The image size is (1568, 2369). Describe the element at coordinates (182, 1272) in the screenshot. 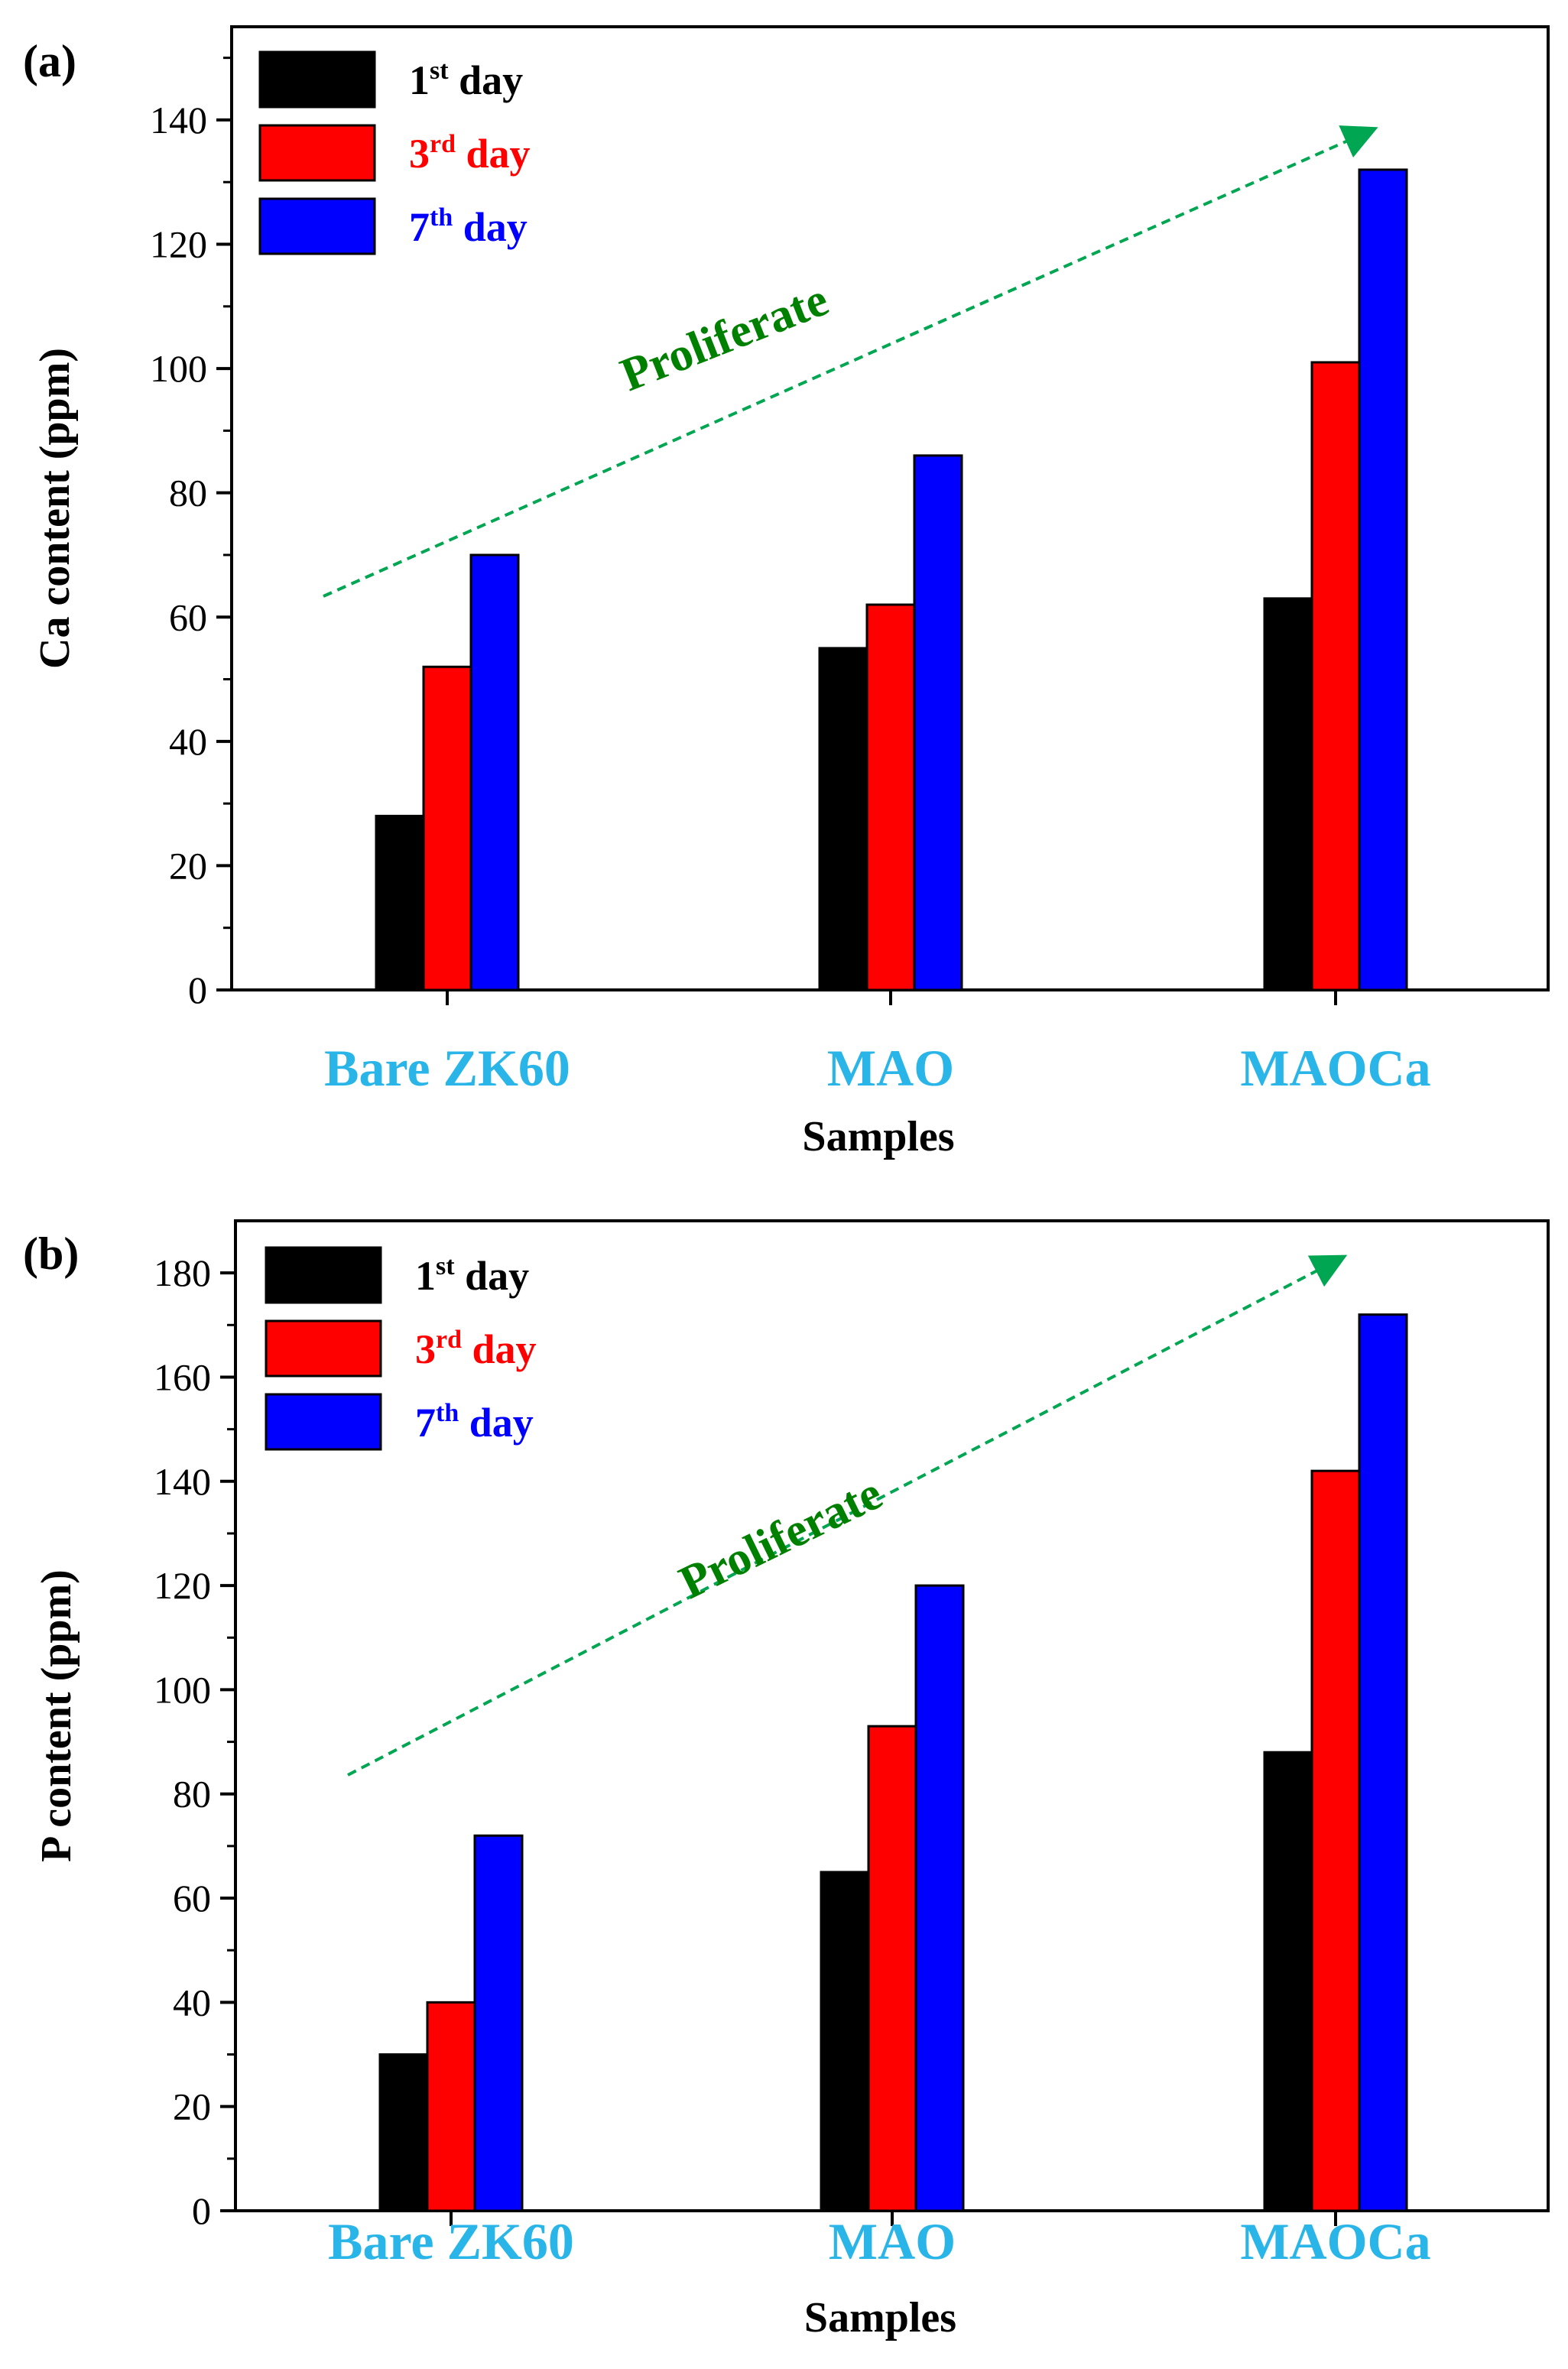

I see `y-tick-label: 180` at that location.